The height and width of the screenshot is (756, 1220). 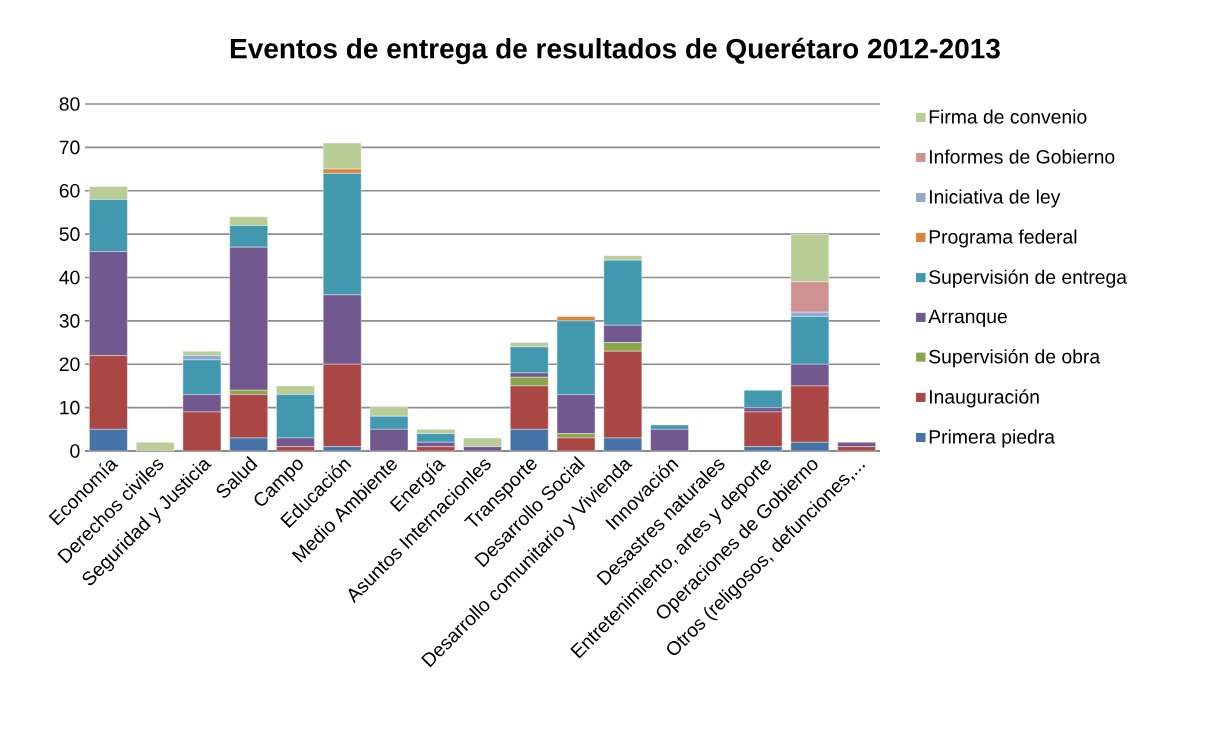 What do you see at coordinates (1028, 278) in the screenshot?
I see `legend-label: Supervisión de entrega` at bounding box center [1028, 278].